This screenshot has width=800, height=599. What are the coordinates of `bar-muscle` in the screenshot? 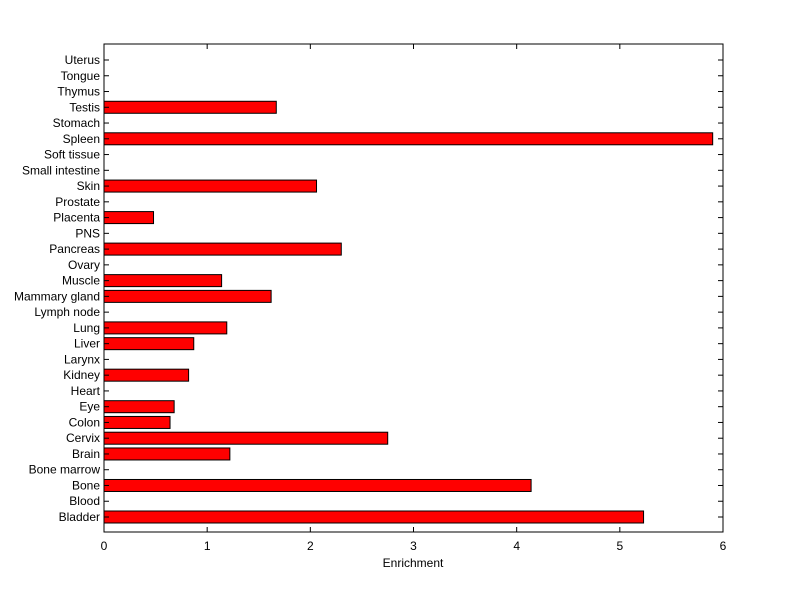 It's located at (163, 281).